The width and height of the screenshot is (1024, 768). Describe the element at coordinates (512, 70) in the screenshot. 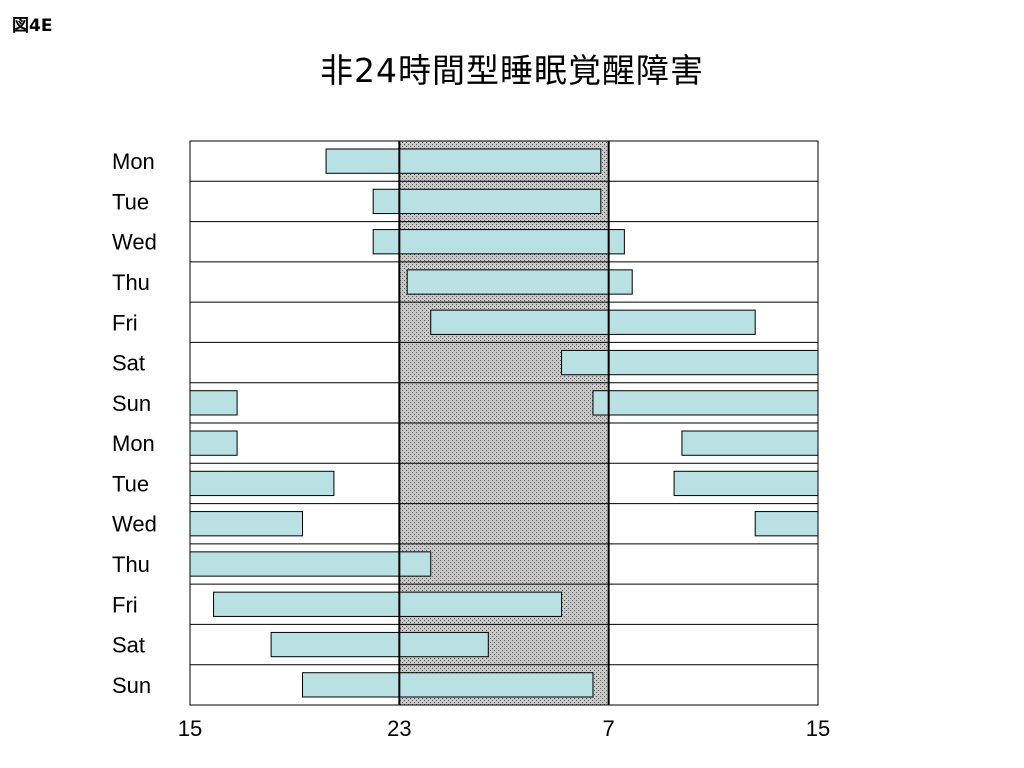

I see `chart-title: 非24時間型睡眠覚醒障害` at that location.